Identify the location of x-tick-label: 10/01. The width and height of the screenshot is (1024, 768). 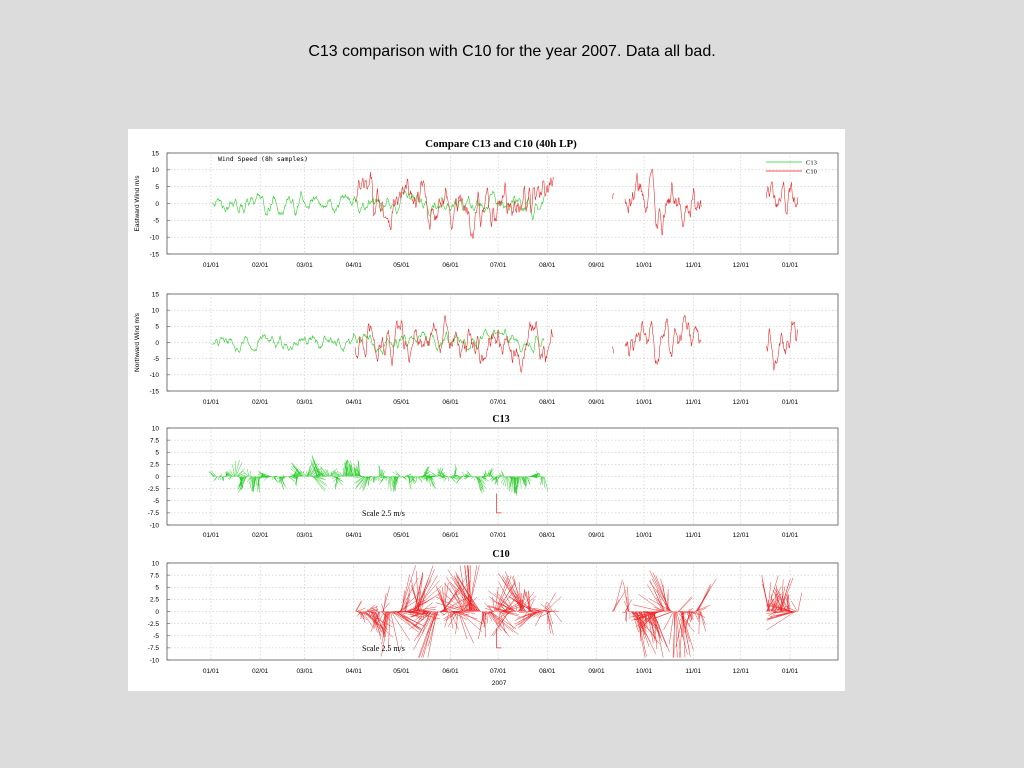
(644, 402).